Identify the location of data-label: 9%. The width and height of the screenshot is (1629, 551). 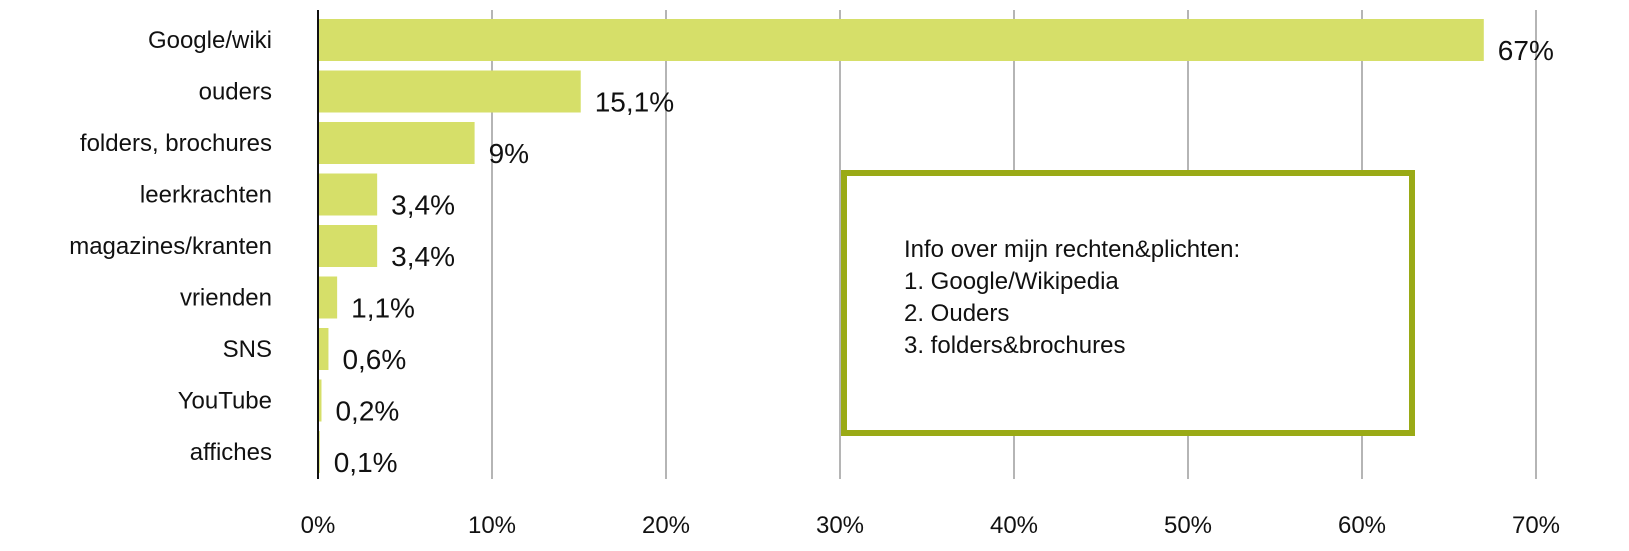
(509, 153).